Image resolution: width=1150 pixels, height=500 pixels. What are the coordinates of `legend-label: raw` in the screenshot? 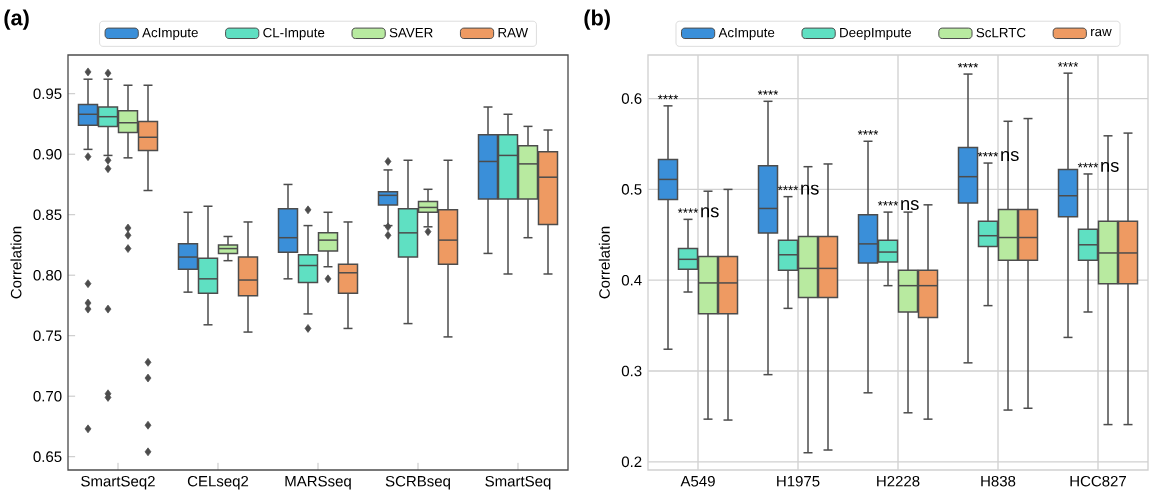 It's located at (1101, 32).